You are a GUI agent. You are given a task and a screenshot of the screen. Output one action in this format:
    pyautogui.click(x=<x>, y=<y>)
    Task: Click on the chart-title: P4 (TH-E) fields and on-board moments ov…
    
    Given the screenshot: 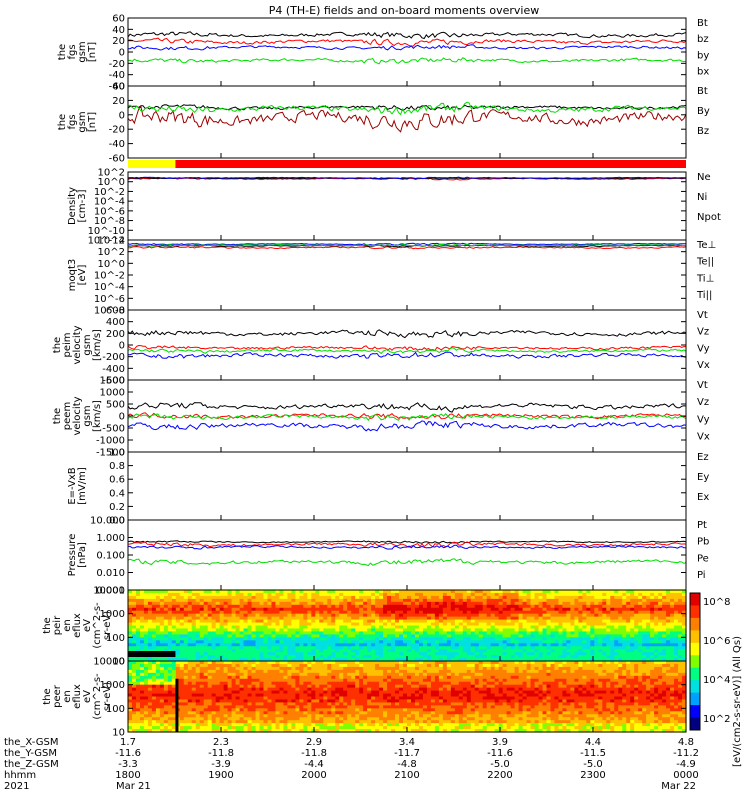 What is the action you would take?
    pyautogui.click(x=404, y=10)
    